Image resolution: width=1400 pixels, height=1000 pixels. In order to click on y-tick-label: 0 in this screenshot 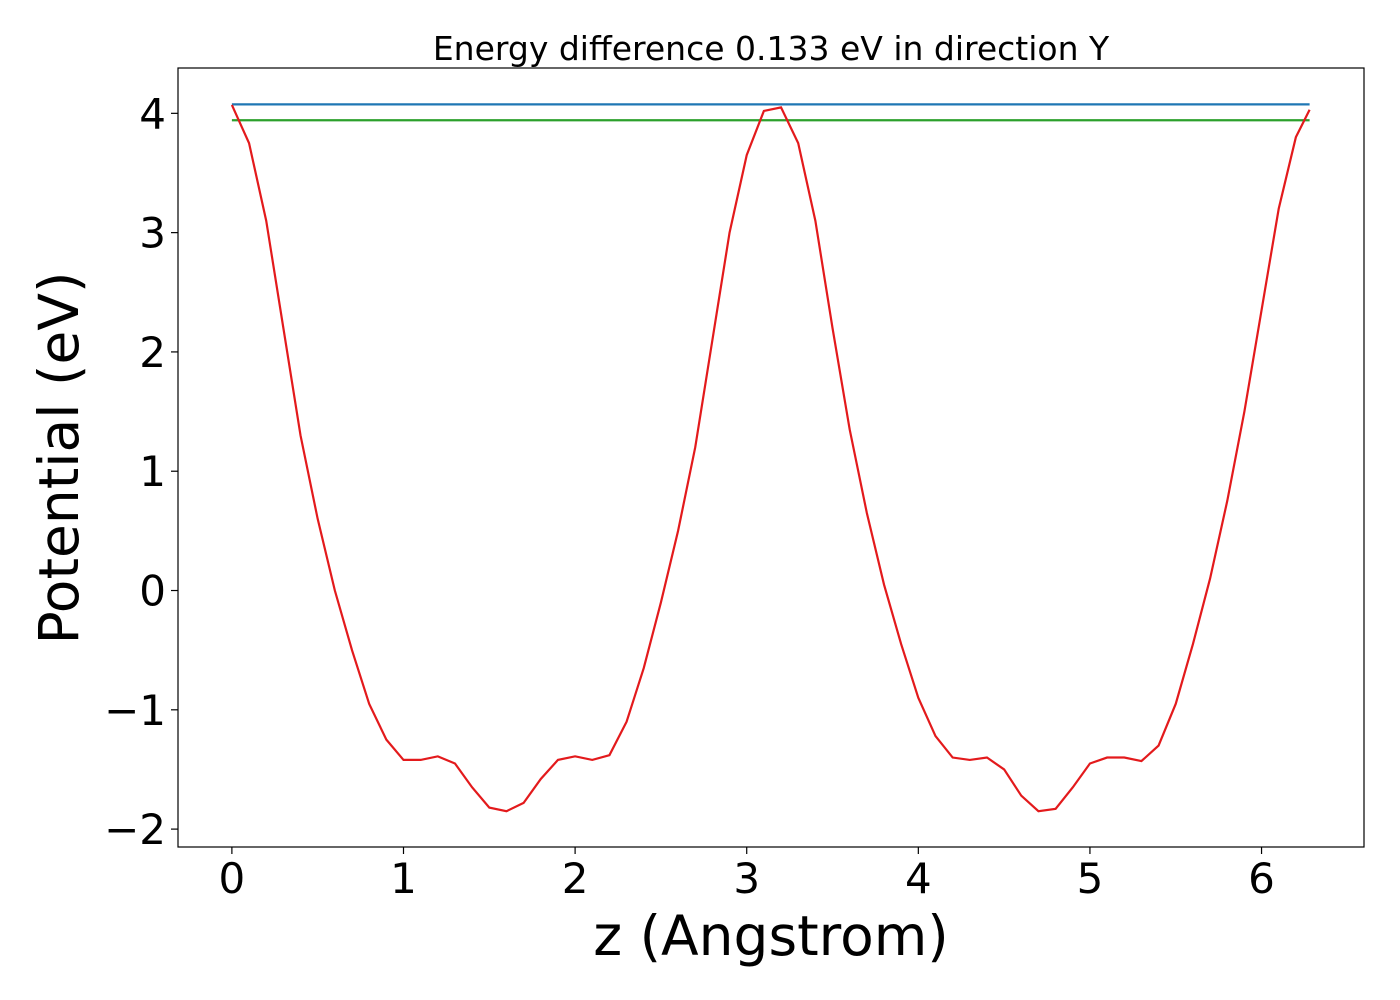, I will do `click(152, 591)`.